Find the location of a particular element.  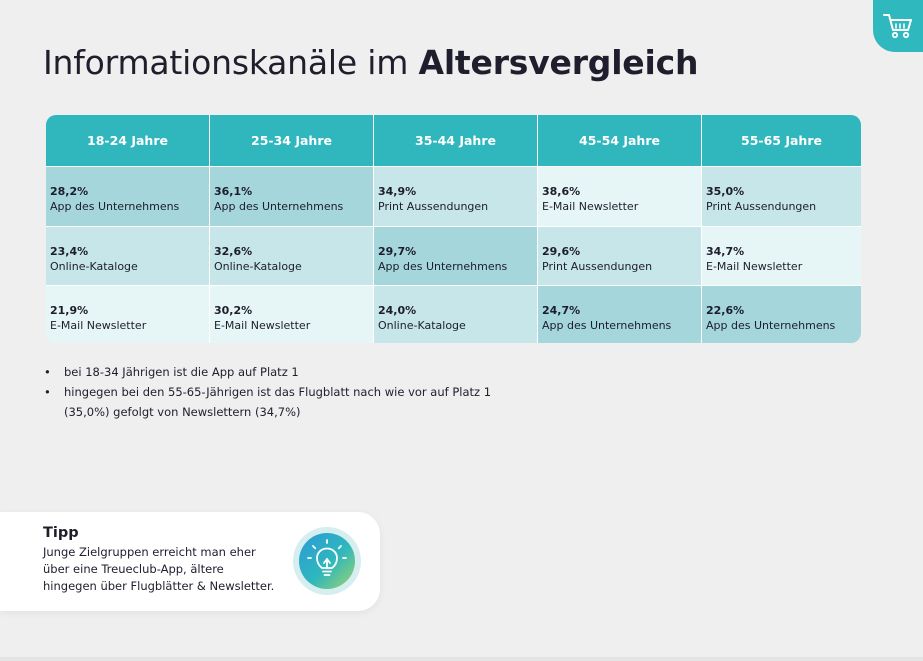

cell-percentage: 35,0% is located at coordinates (725, 191).